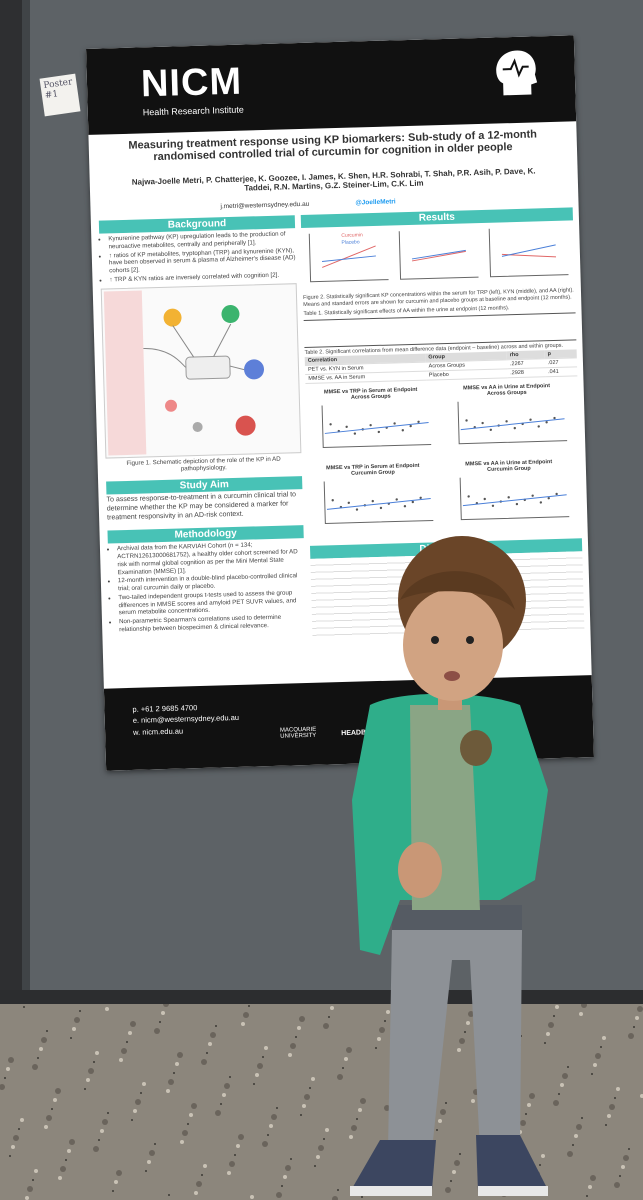 The image size is (643, 1200). What do you see at coordinates (352, 235) in the screenshot?
I see `legend-entry: Curcumin` at bounding box center [352, 235].